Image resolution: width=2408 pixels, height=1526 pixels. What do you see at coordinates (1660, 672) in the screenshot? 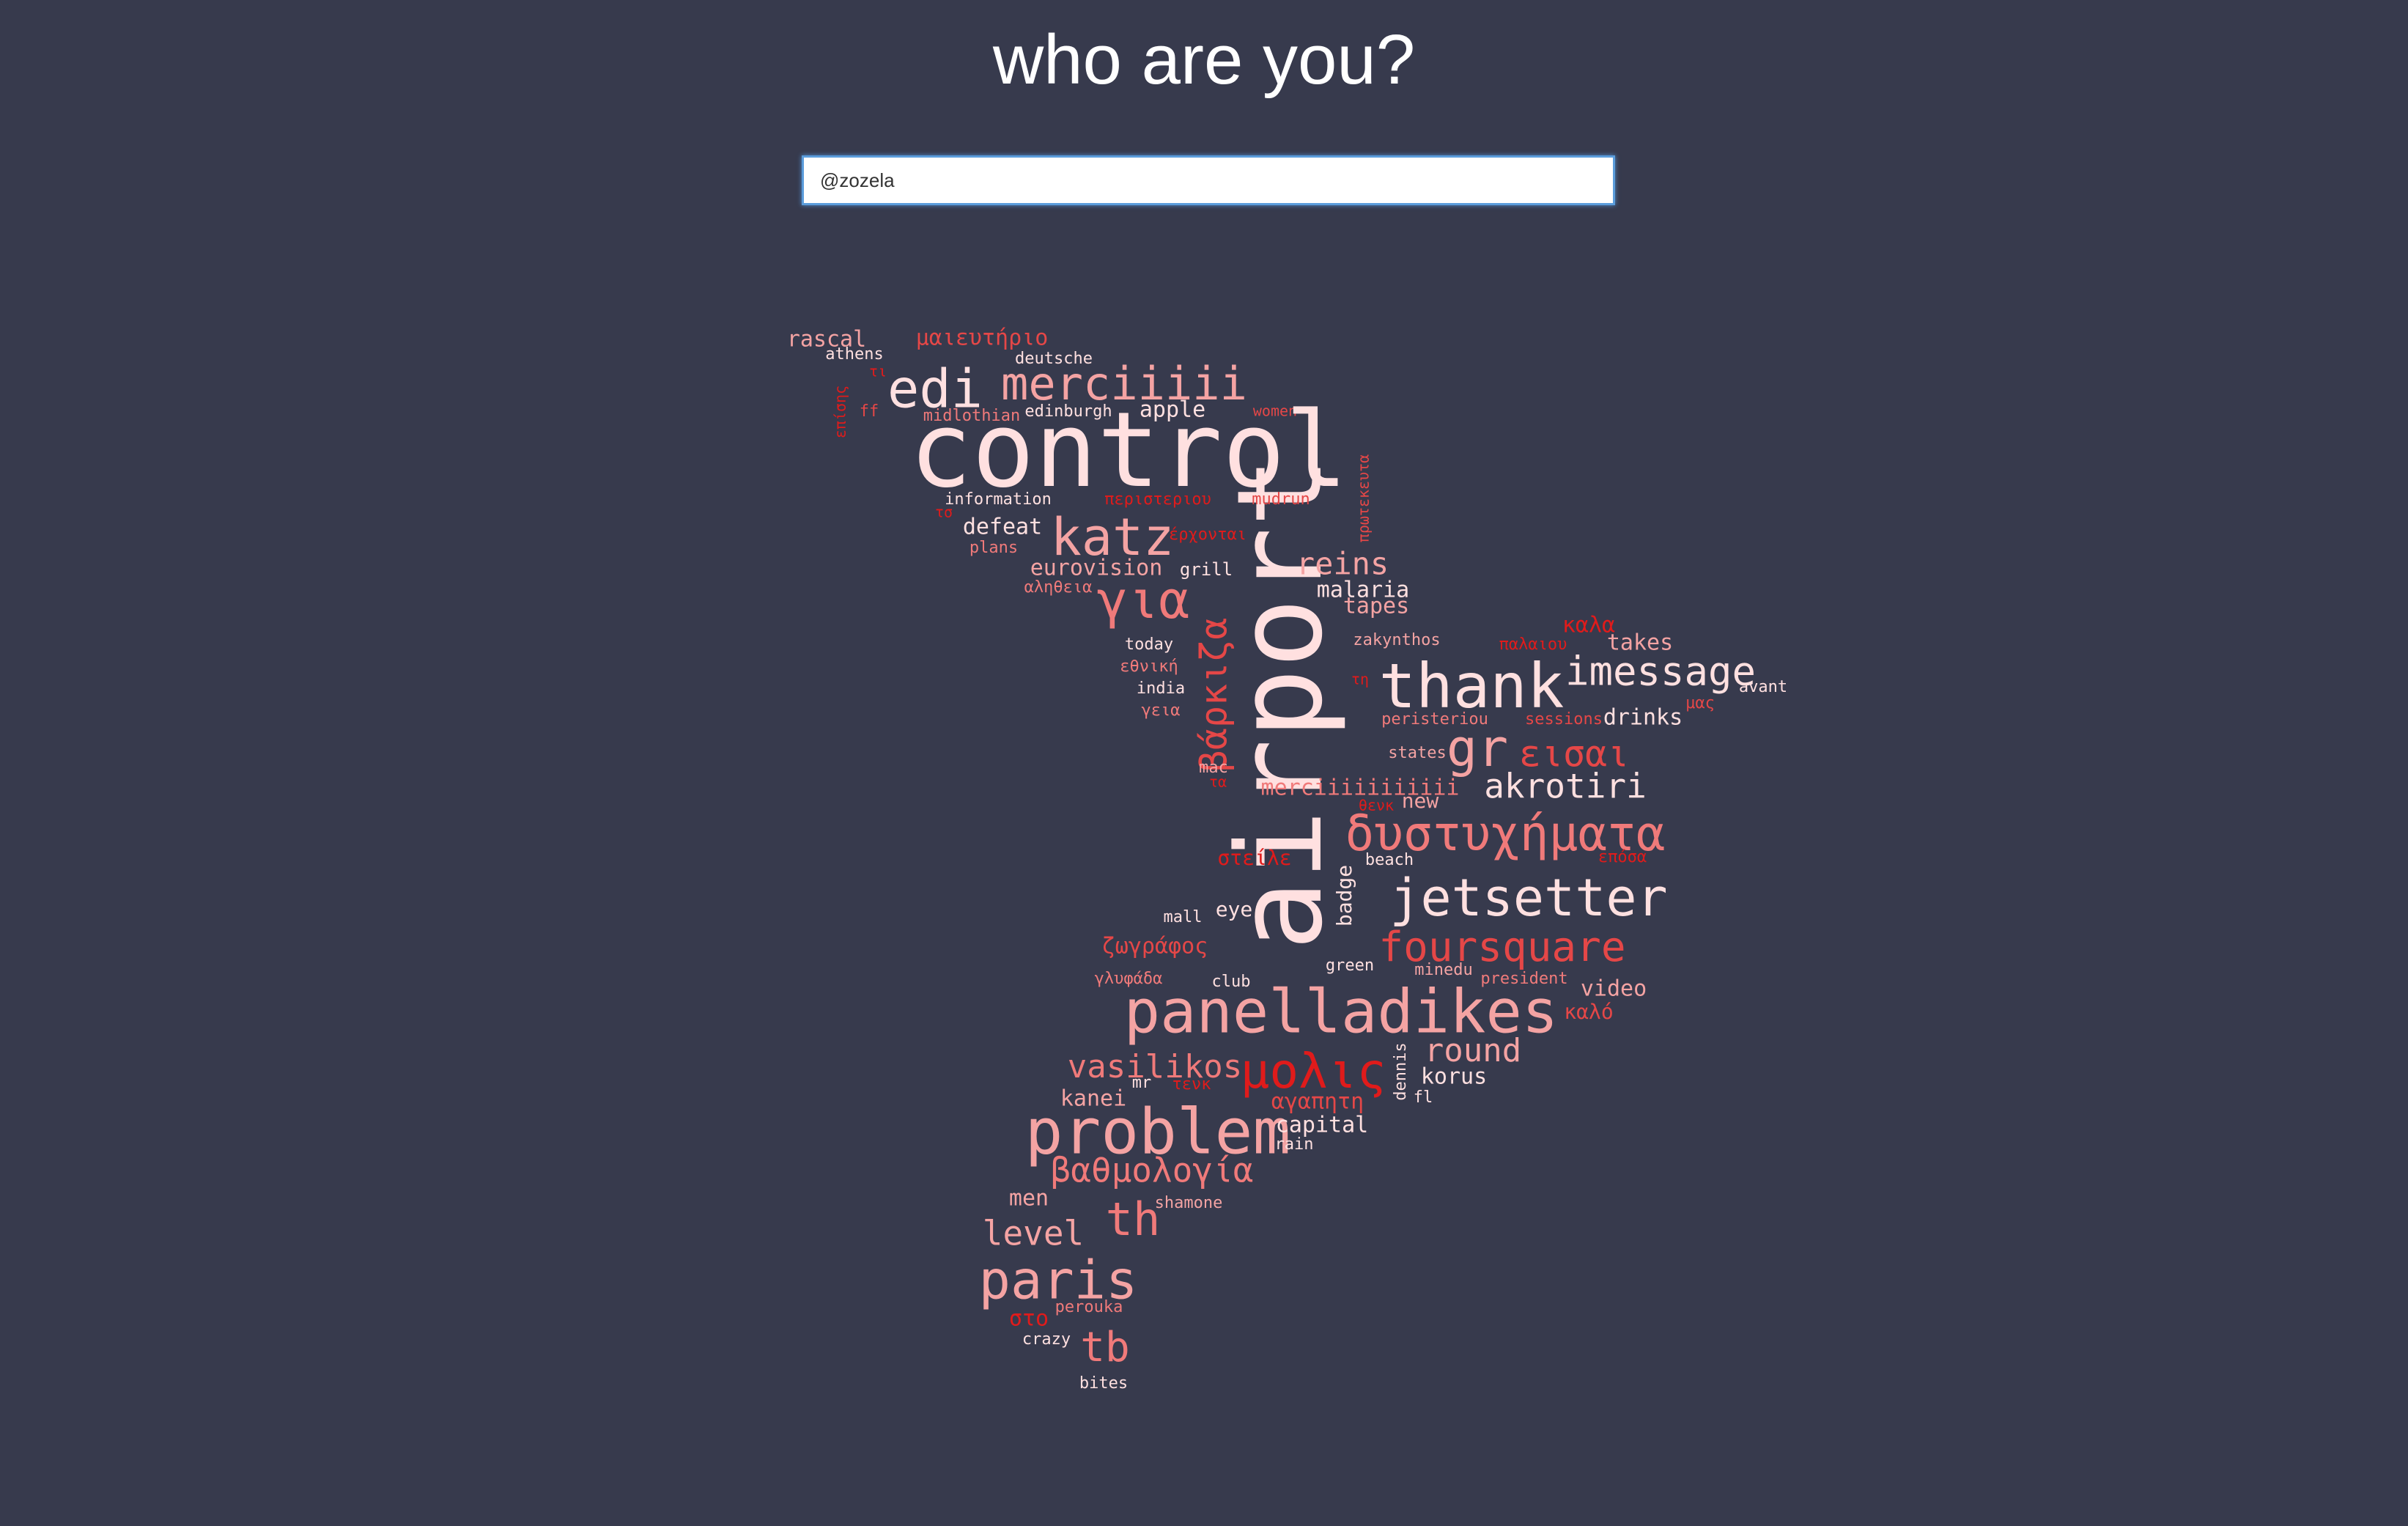
I see `cloud-word: imessage` at bounding box center [1660, 672].